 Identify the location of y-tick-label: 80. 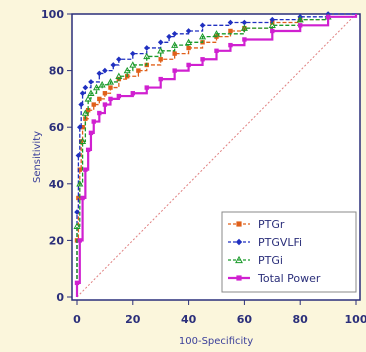
(57, 71).